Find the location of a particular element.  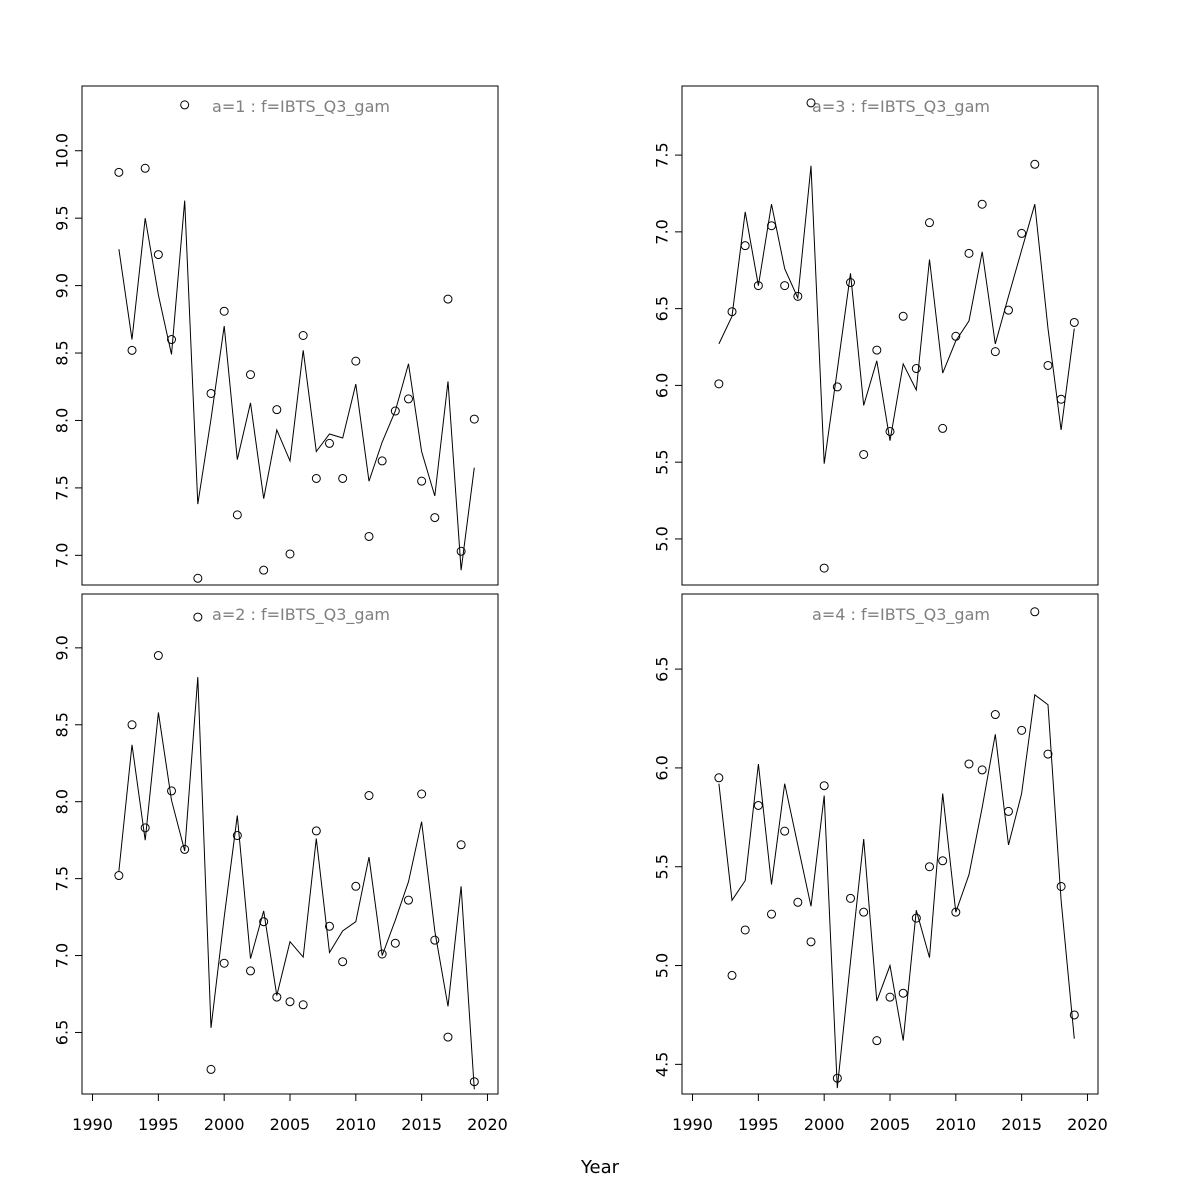

panel-title: a=4 : f=IBTS_Q3_gam is located at coordinates (901, 615).